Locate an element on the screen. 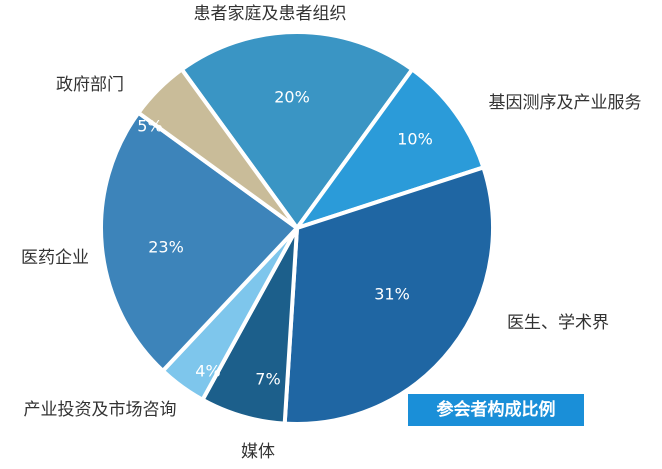  category-label: 医药企业 is located at coordinates (55, 258).